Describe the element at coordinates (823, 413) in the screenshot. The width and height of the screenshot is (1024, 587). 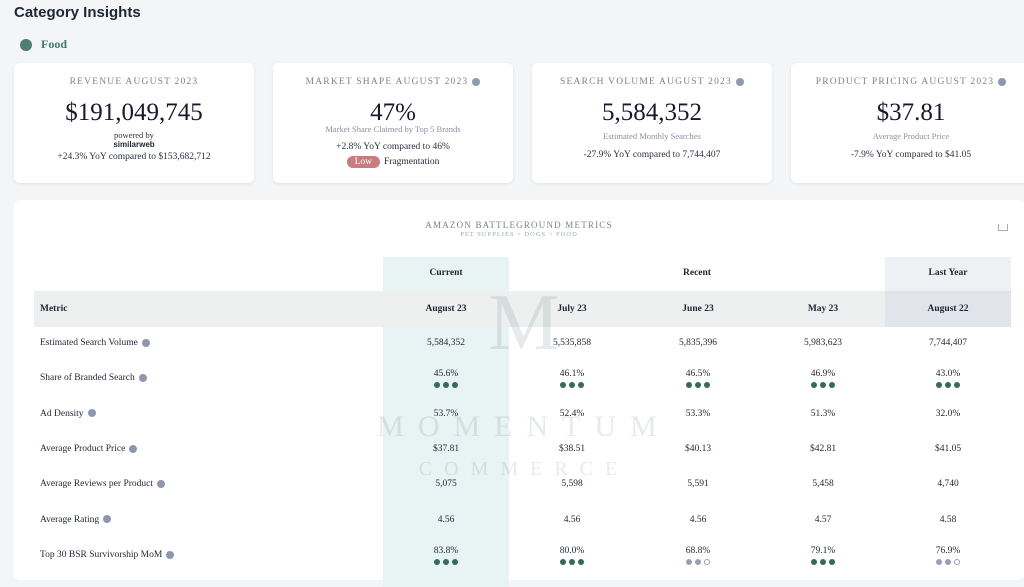
I see `metric-value: 51.3%` at that location.